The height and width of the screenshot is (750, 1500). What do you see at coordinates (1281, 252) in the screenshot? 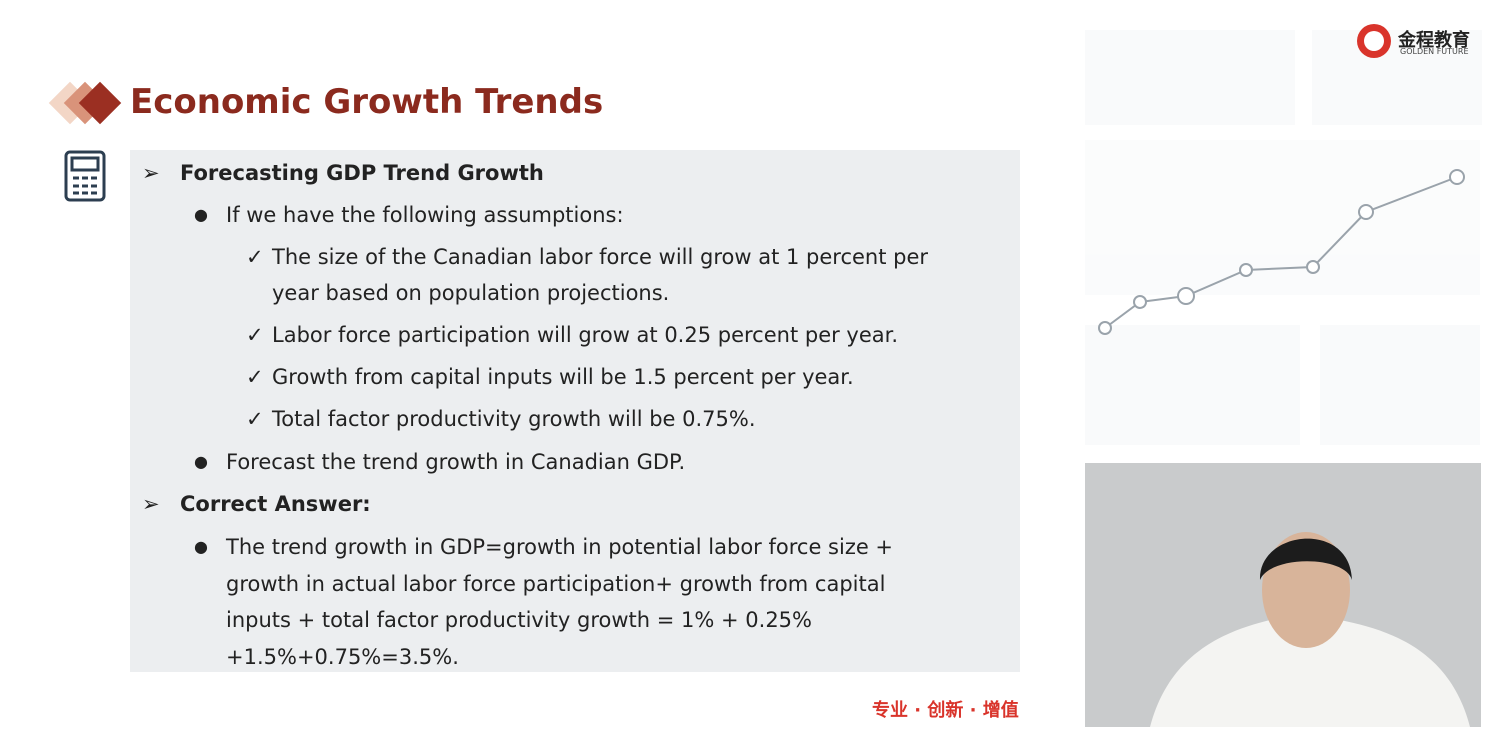
I see `trend-line` at bounding box center [1281, 252].